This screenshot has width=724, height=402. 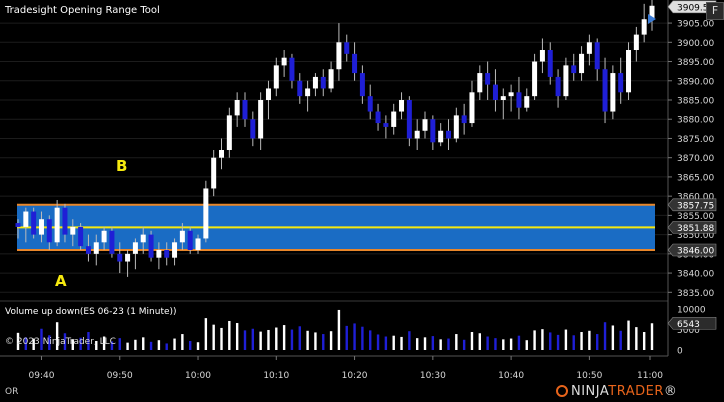 I want to click on price-tick-label: 3860.00, so click(x=695, y=198).